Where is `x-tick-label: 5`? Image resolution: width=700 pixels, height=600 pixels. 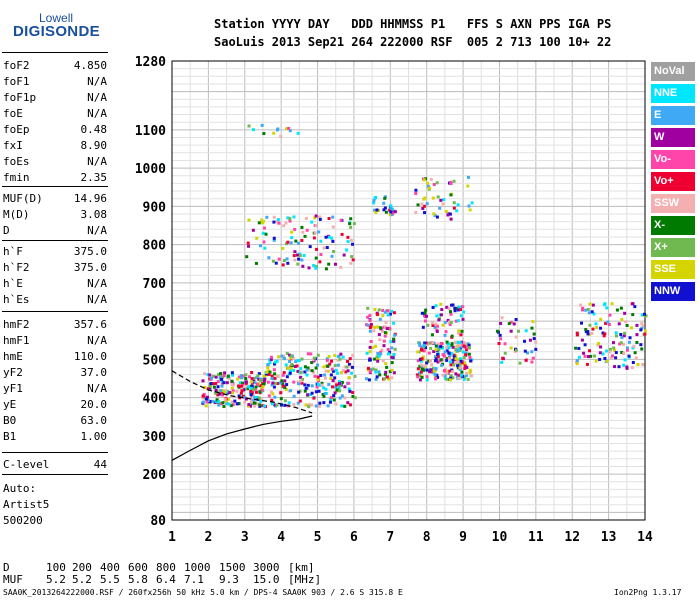
x-tick-label: 5 is located at coordinates (318, 537).